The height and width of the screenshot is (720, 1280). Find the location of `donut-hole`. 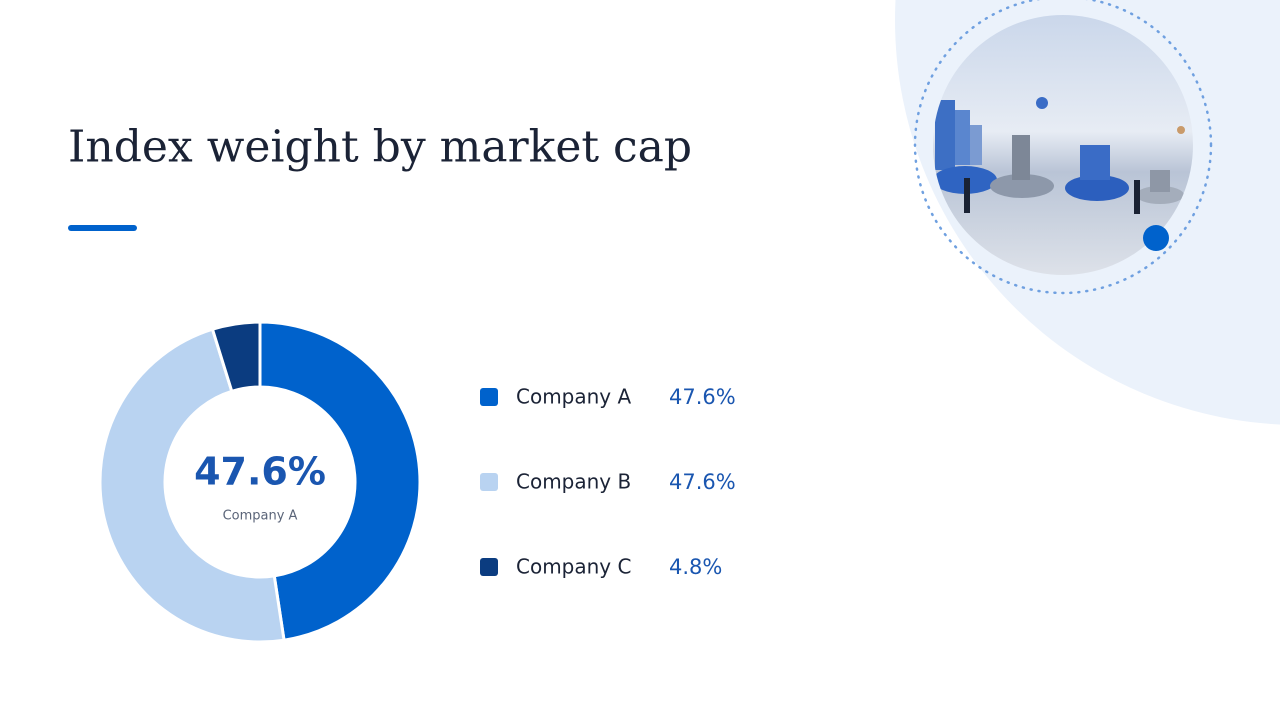

donut-hole is located at coordinates (260, 482).